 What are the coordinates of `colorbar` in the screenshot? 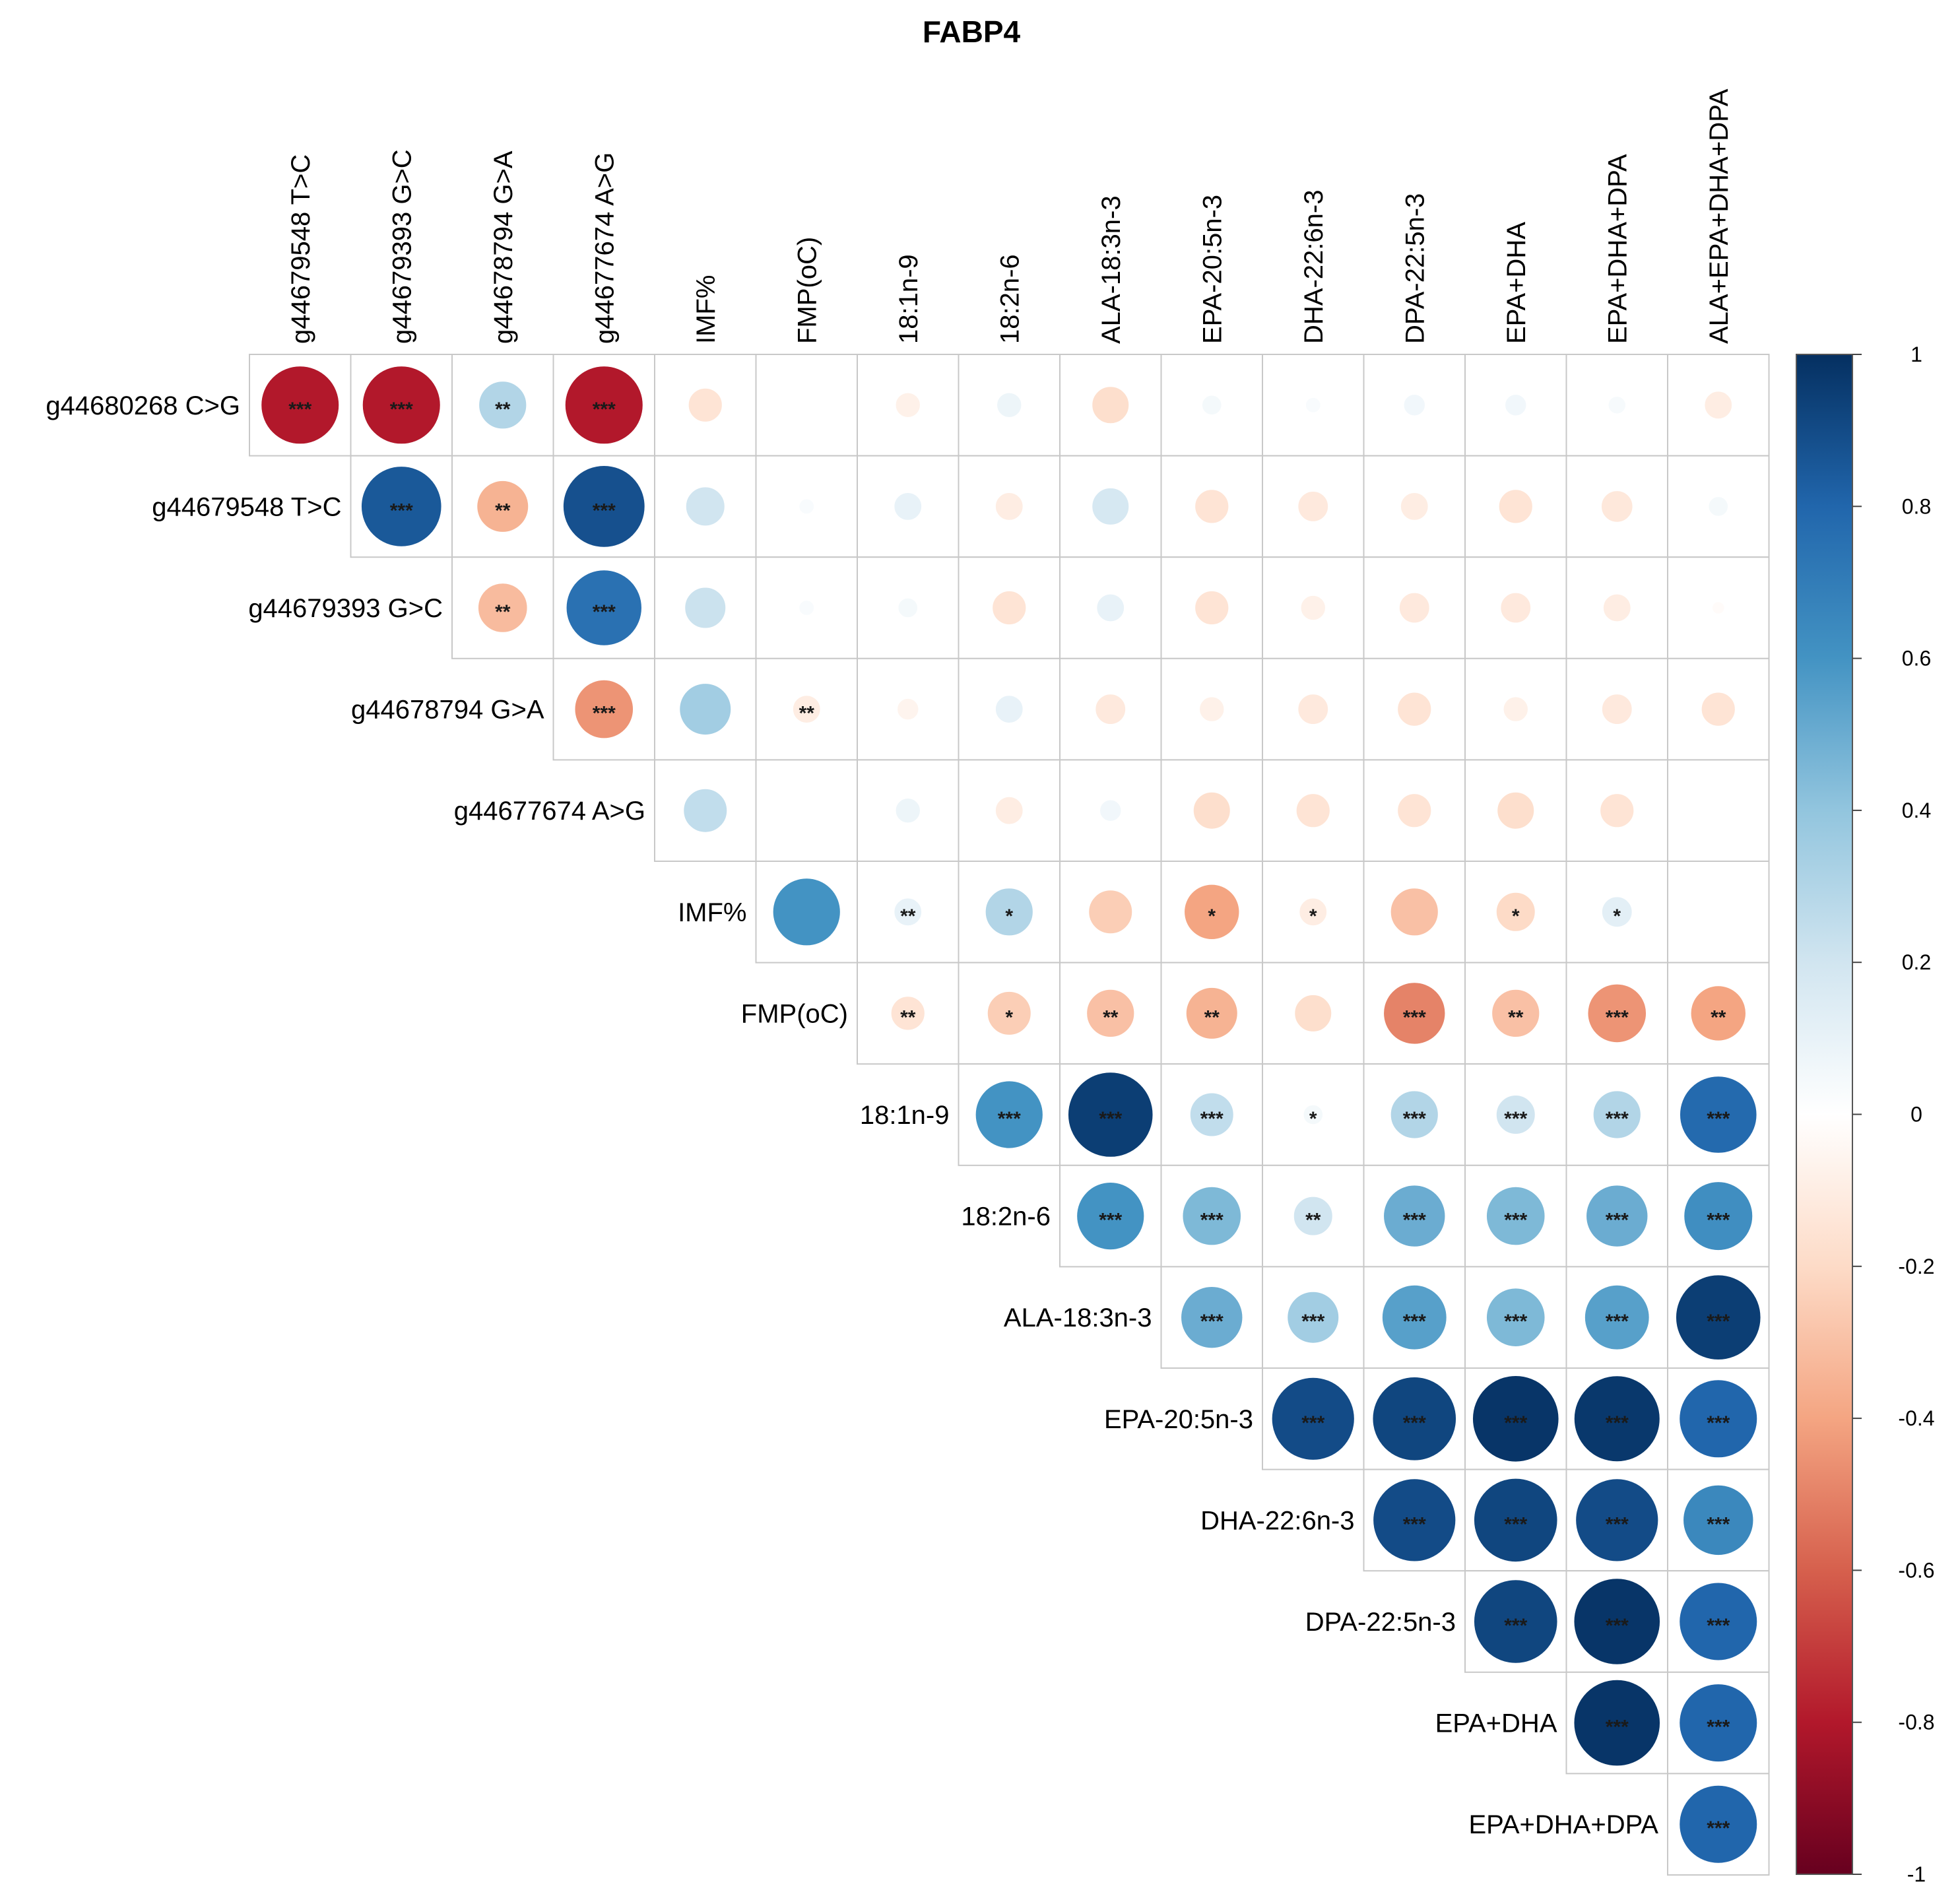 It's located at (1824, 1114).